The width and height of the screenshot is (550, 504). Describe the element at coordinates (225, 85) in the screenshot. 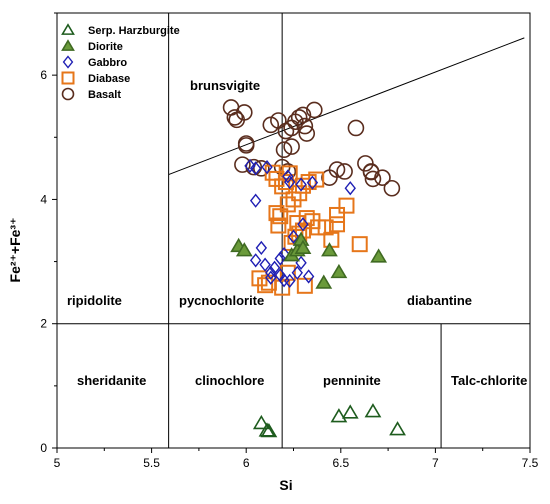

I see `region-label-brunsvigite: brunsvigite` at that location.